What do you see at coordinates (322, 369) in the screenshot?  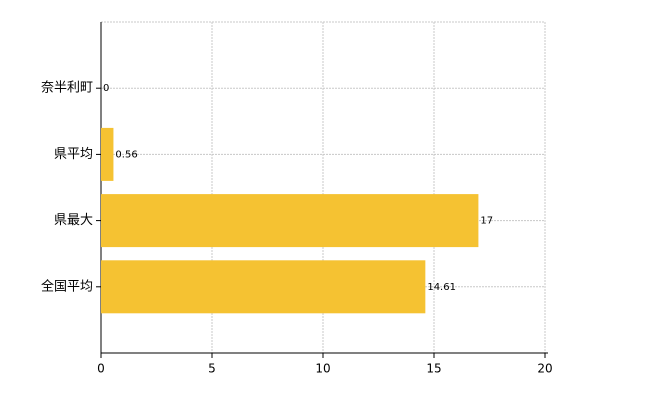 I see `x-tick-label: 10` at bounding box center [322, 369].